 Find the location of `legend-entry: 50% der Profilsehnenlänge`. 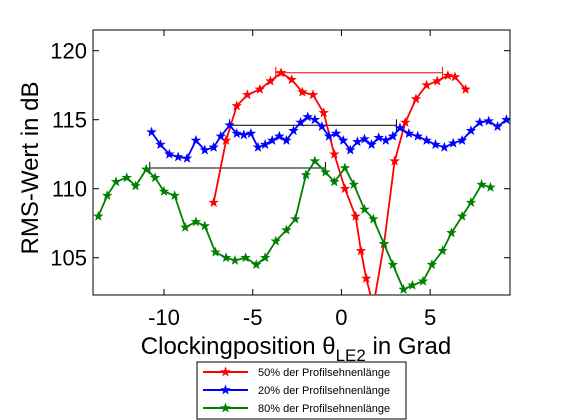

legend-entry: 50% der Profilsehnenlänge is located at coordinates (296, 372).